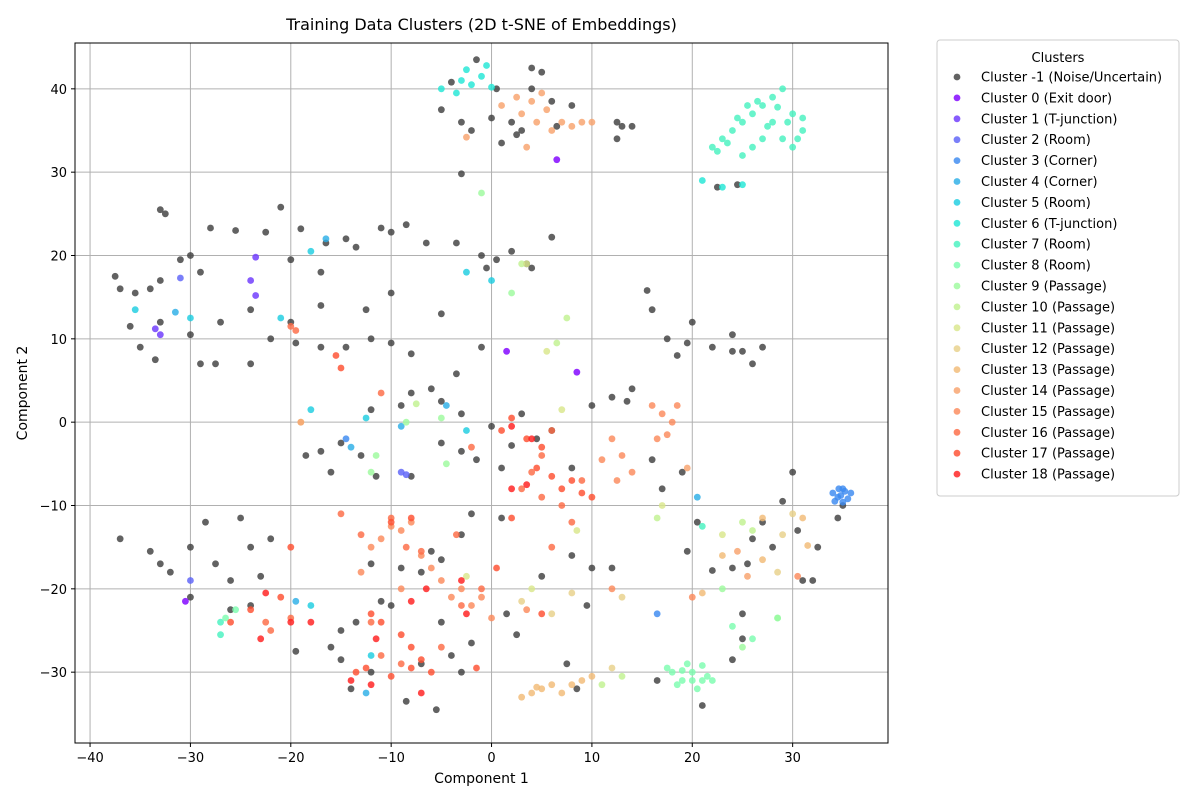  I want to click on x-tick-label: 30, so click(792, 758).